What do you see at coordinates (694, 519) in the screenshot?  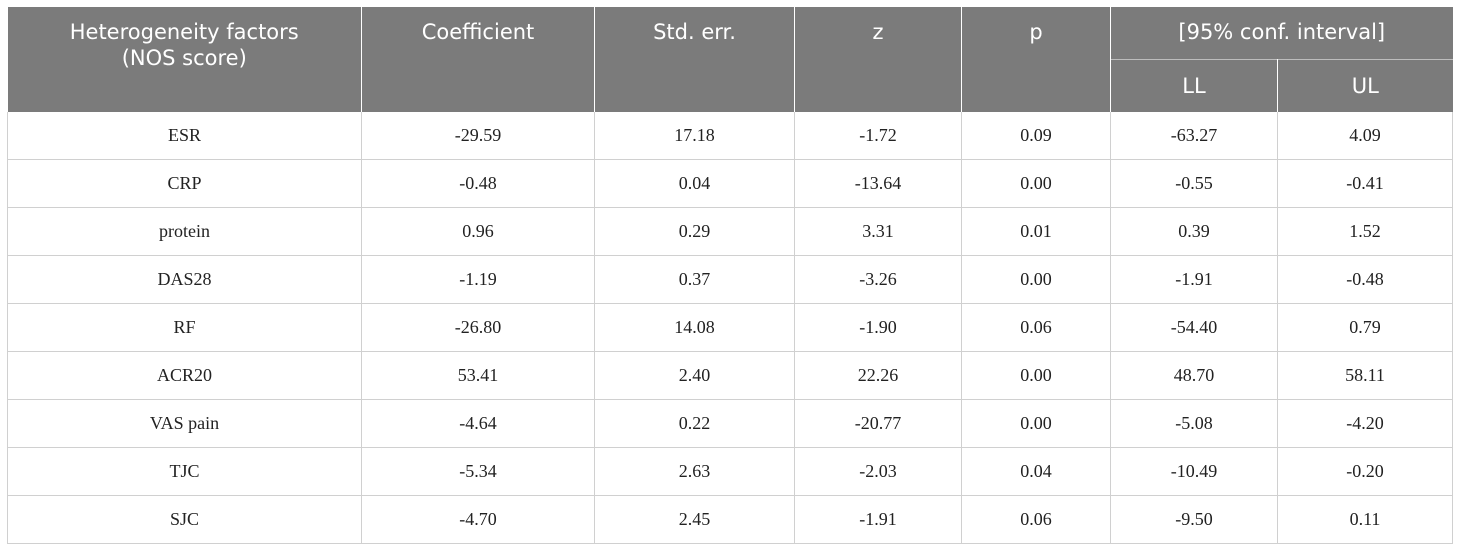 I see `std-err-cell: 2.45` at bounding box center [694, 519].